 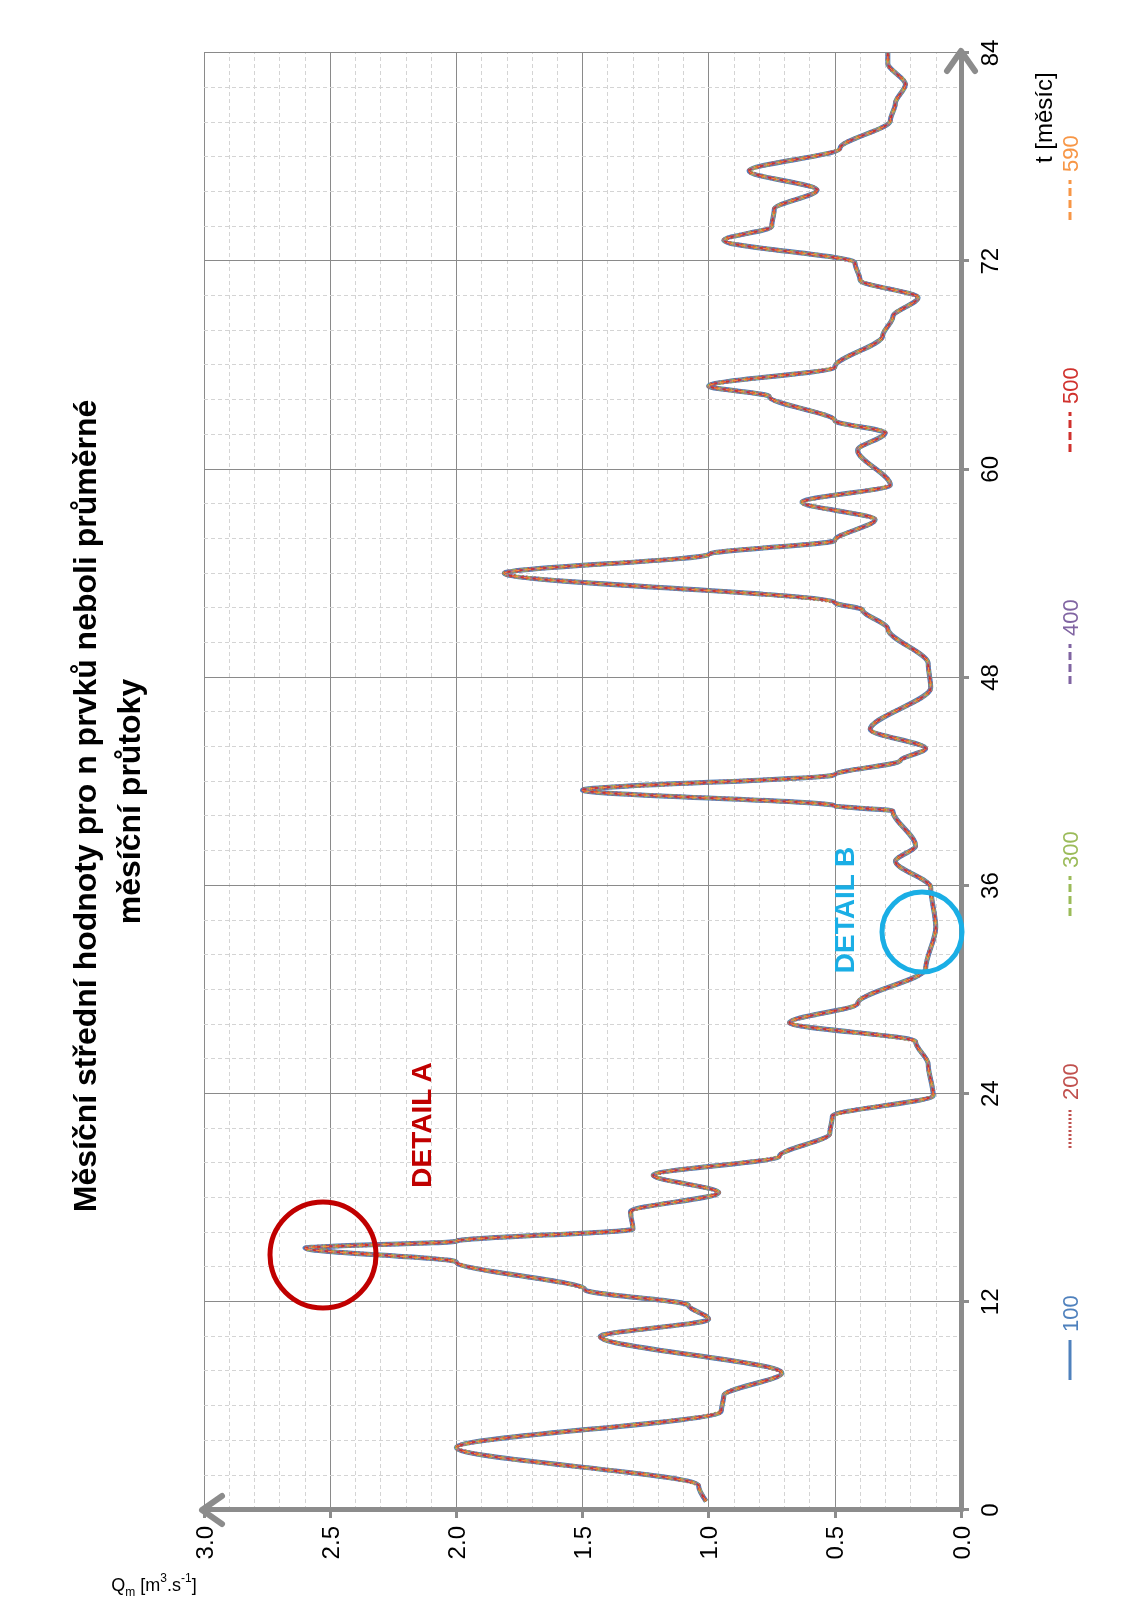 I want to click on y-tick-label: 84, so click(x=989, y=53).